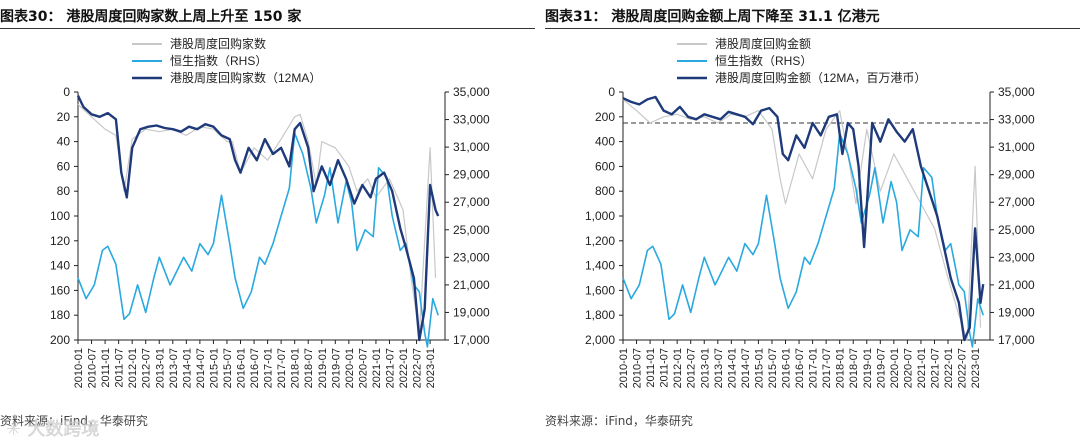 The height and width of the screenshot is (445, 1080). I want to click on legend-label: 港股周度回购金额, so click(763, 43).